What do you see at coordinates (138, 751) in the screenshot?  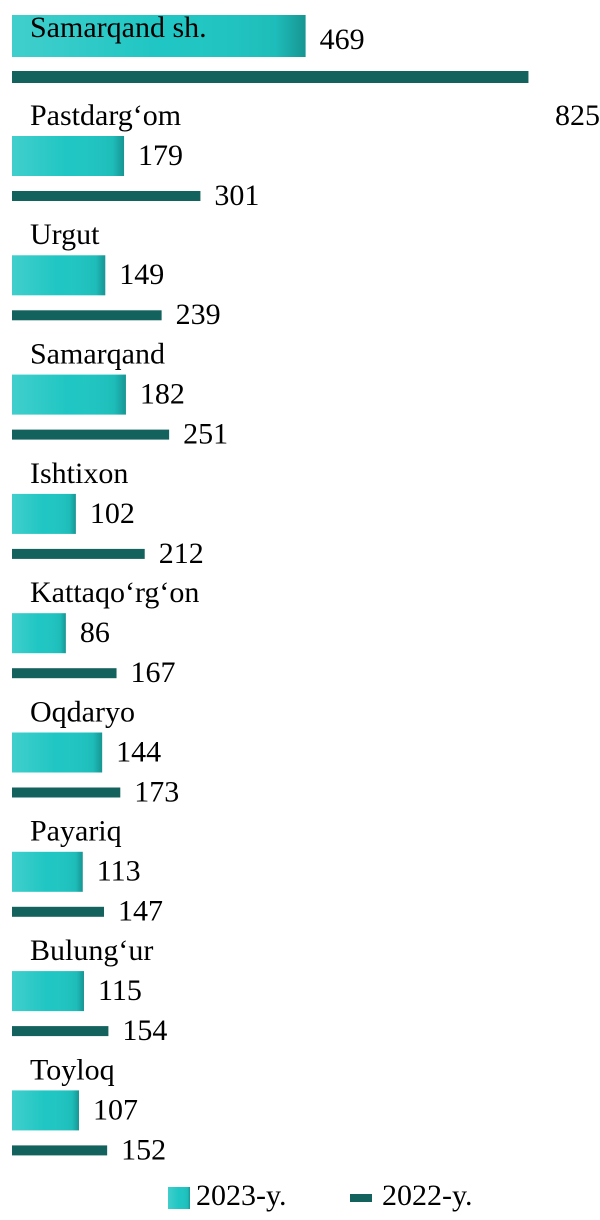 I see `value-label: 144` at bounding box center [138, 751].